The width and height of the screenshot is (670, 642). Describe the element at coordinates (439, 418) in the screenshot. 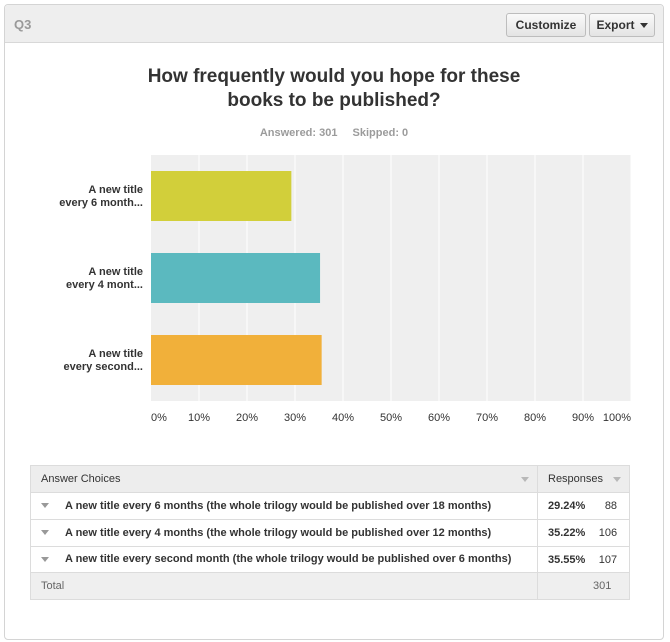

I see `x-tick-label: 60%` at that location.